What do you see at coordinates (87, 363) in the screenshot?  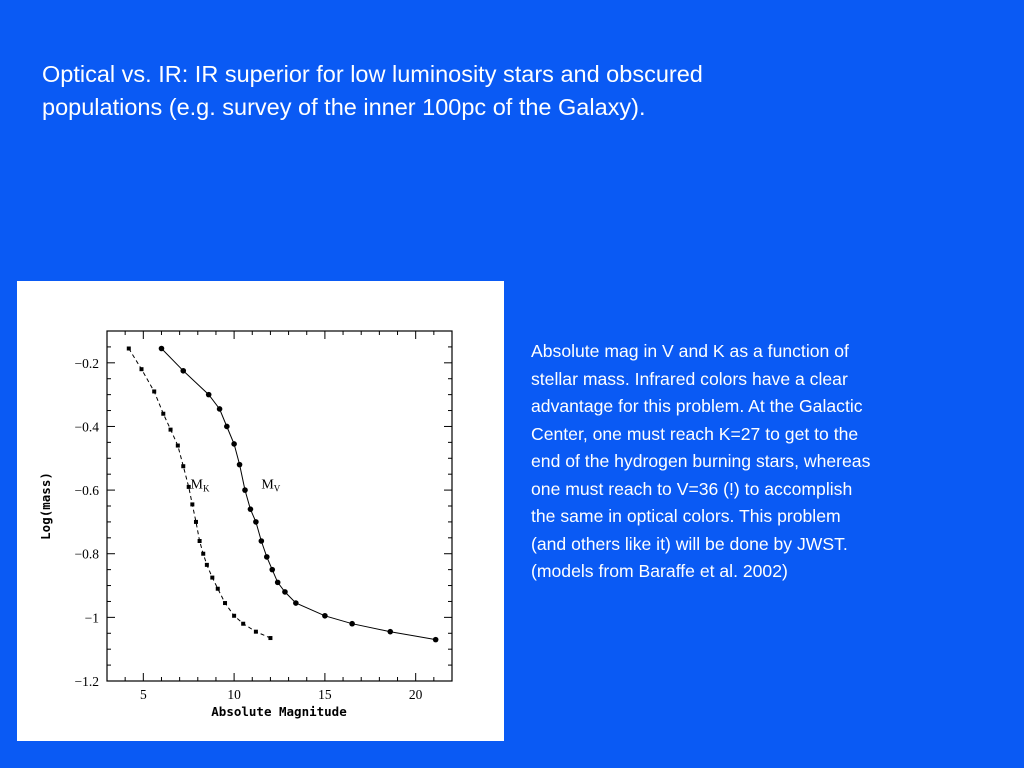 I see `y-tick-label: −0.2` at bounding box center [87, 363].